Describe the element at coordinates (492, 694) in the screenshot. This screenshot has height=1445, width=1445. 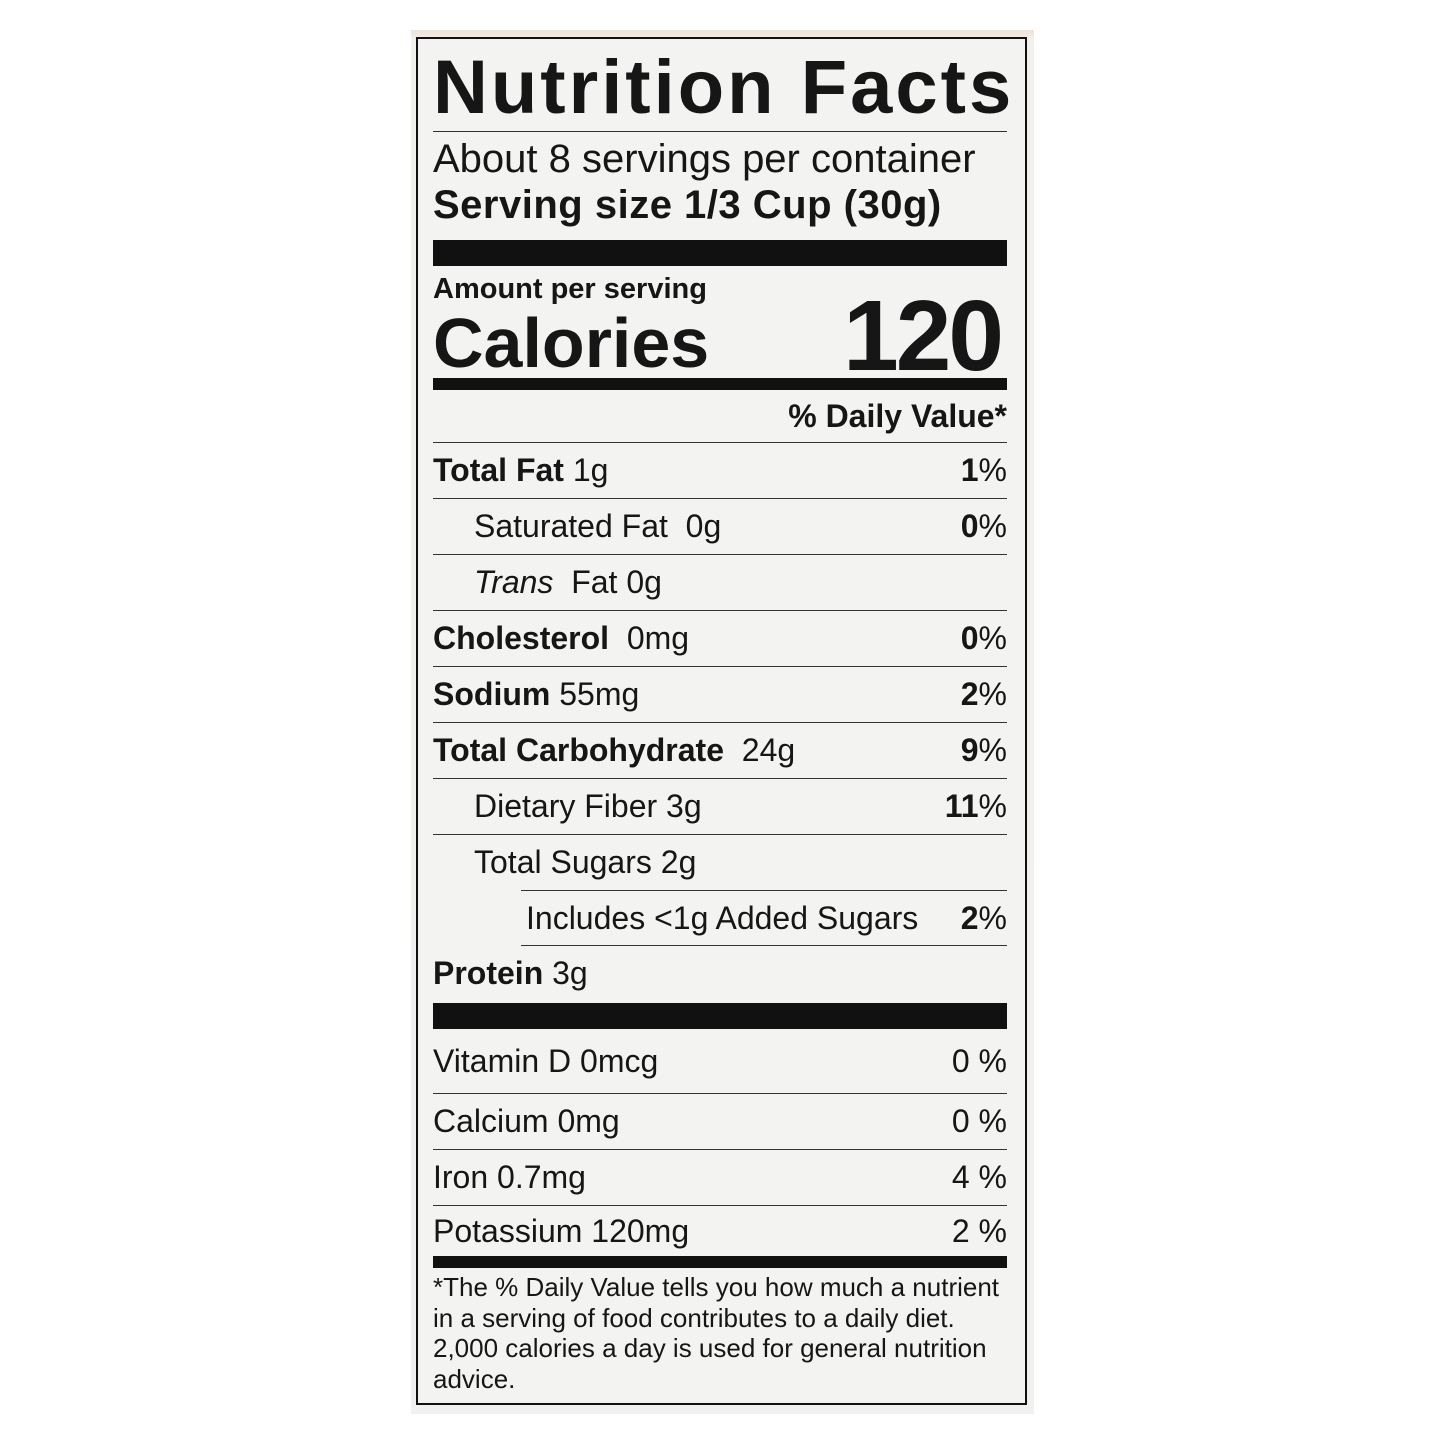
I see `nutrient-name: Sodium` at that location.